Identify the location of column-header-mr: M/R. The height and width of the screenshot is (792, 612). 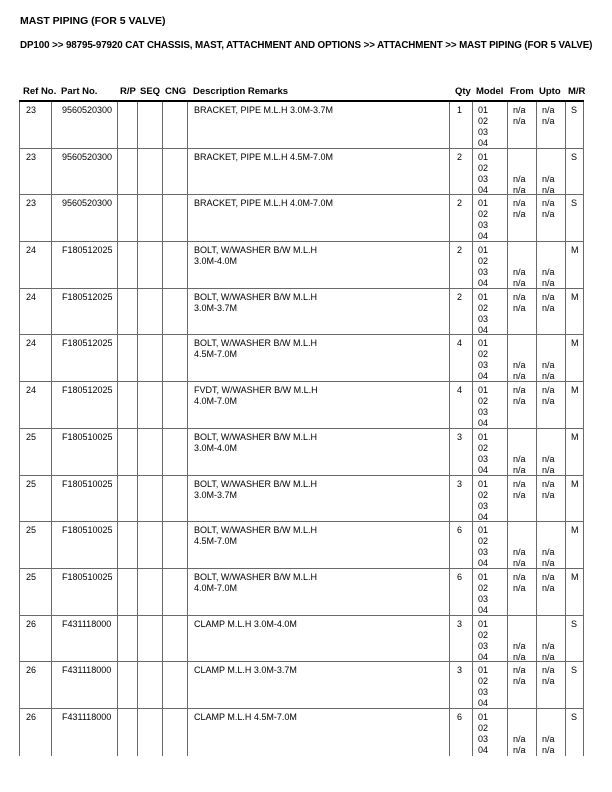
(577, 91).